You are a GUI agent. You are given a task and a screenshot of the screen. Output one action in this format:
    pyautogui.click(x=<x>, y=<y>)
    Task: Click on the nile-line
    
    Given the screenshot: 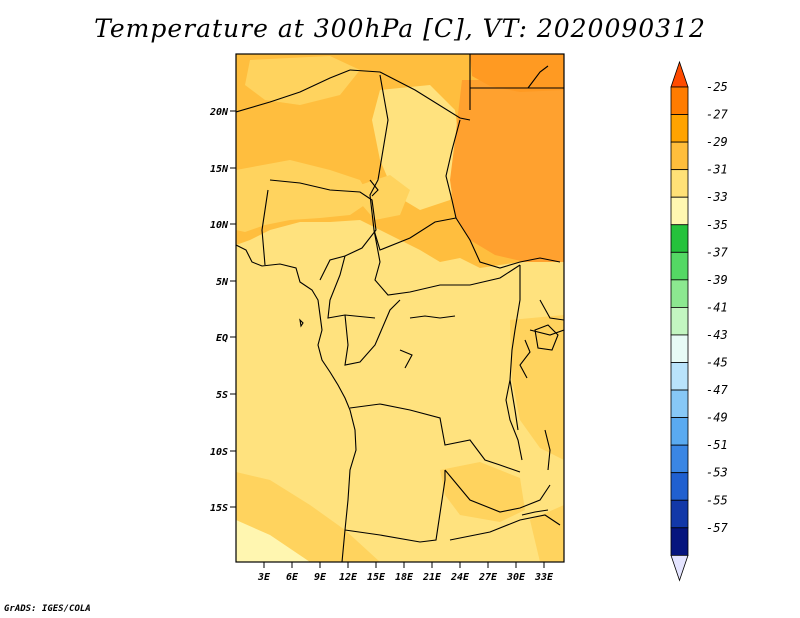 What is the action you would take?
    pyautogui.click(x=374, y=188)
    